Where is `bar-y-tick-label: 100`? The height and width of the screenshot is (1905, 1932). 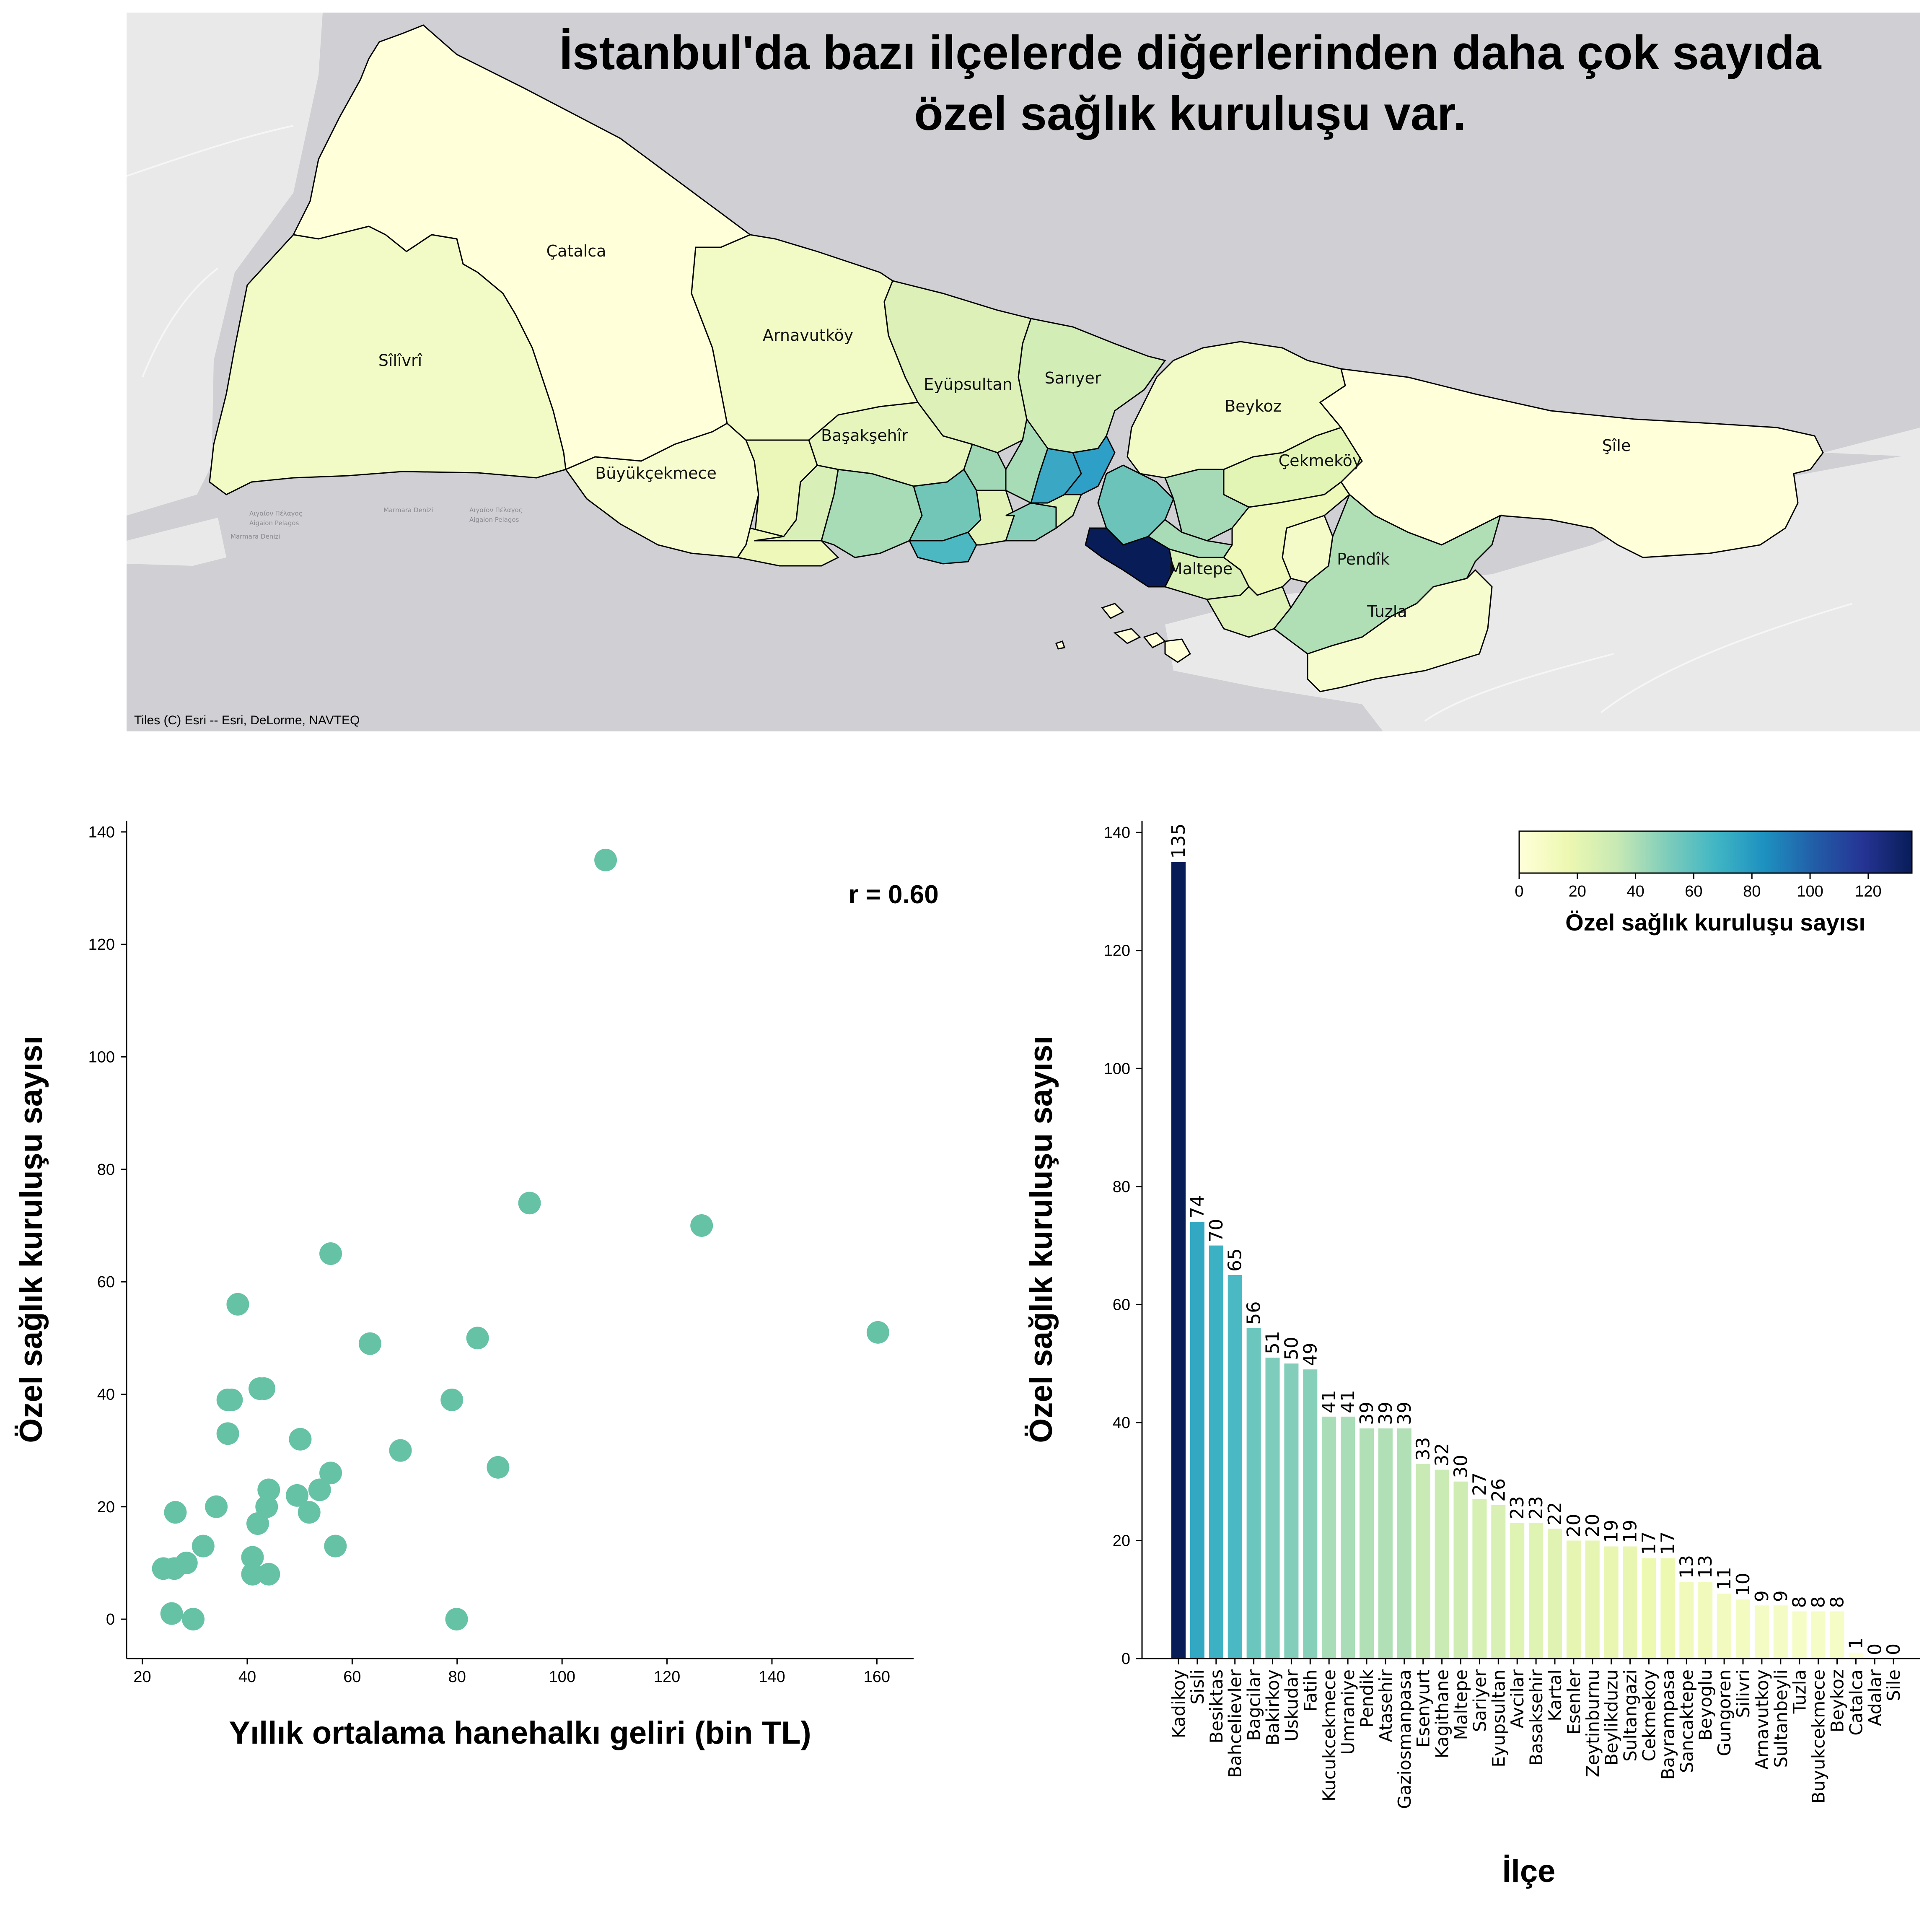
bar-y-tick-label: 100 is located at coordinates (1117, 1069).